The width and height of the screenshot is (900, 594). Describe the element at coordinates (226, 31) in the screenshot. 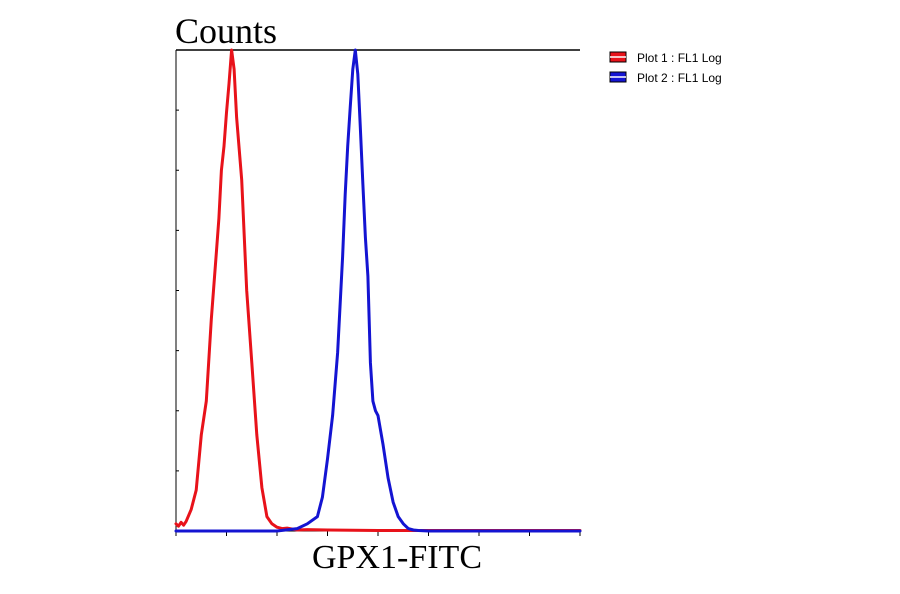

I see `y-axis-label: Counts` at that location.